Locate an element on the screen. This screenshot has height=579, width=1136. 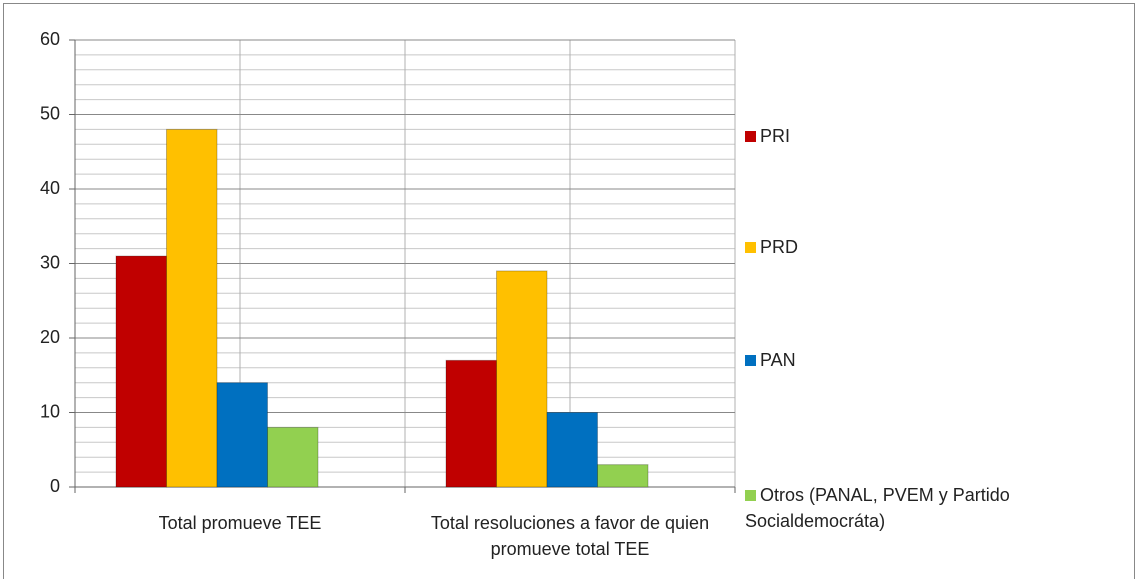
legend-label: PRD is located at coordinates (779, 247).